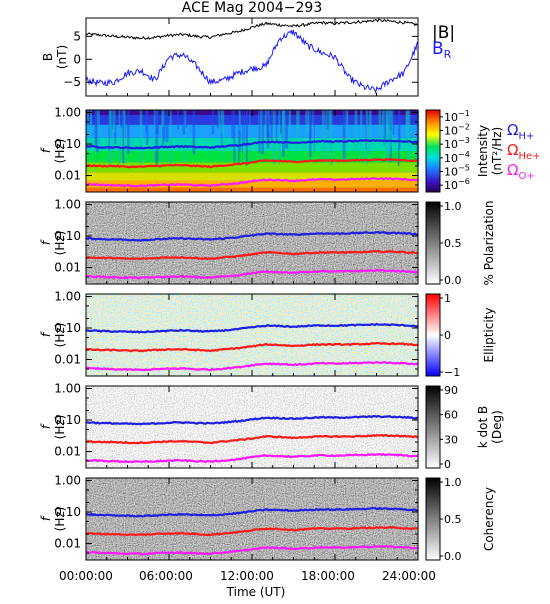 The height and width of the screenshot is (604, 550). What do you see at coordinates (520, 131) in the screenshot?
I see `legend-omega-h: ΩH+` at bounding box center [520, 131].